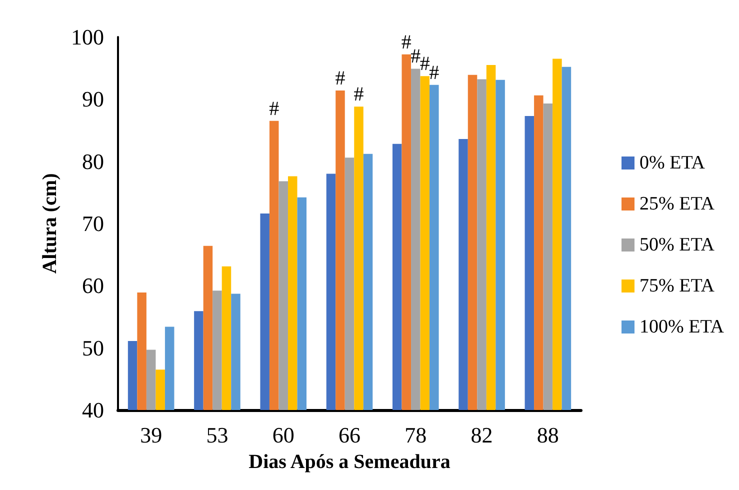  What do you see at coordinates (677, 245) in the screenshot?
I see `legend-label: 50% ETA` at bounding box center [677, 245].